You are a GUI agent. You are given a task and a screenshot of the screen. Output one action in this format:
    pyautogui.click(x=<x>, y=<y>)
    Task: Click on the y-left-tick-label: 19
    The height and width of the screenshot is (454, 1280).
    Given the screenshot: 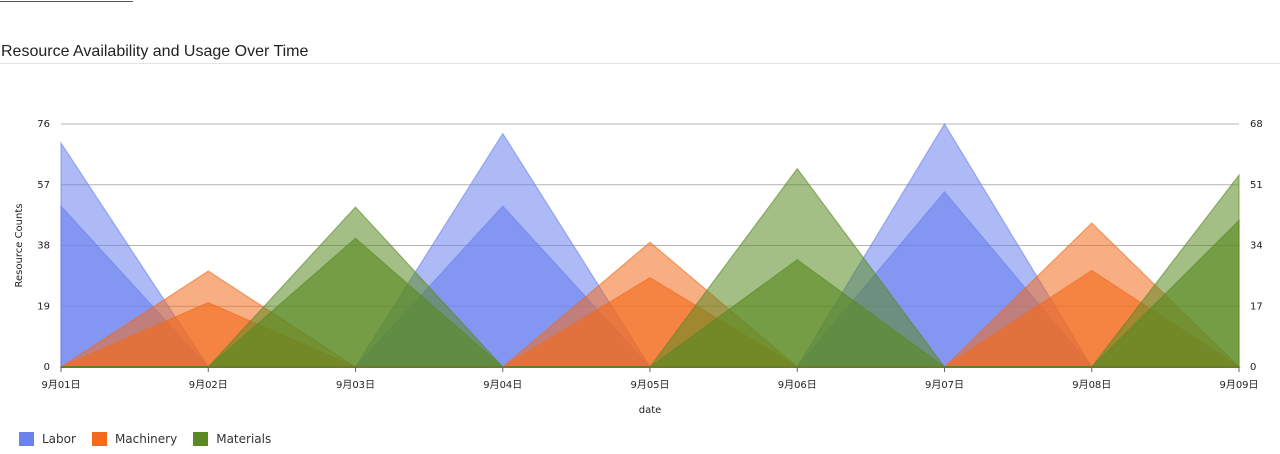 What is the action you would take?
    pyautogui.click(x=43, y=306)
    